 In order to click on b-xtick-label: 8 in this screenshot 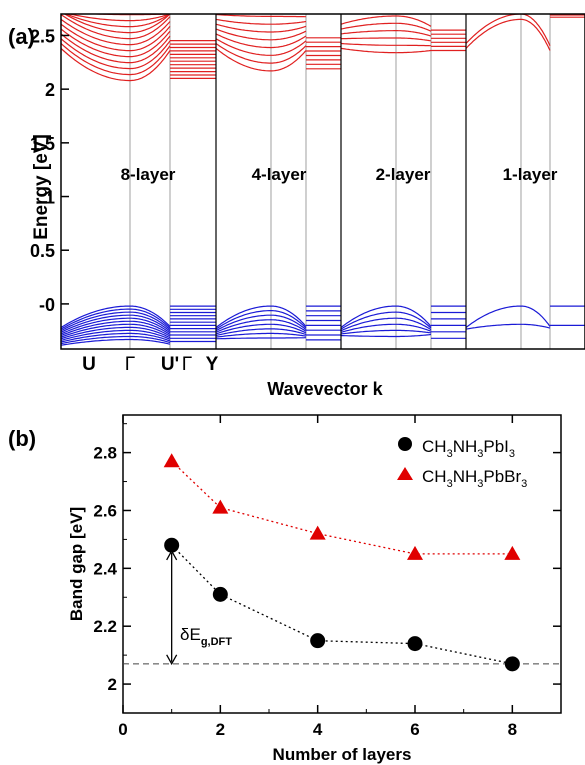, I will do `click(512, 729)`.